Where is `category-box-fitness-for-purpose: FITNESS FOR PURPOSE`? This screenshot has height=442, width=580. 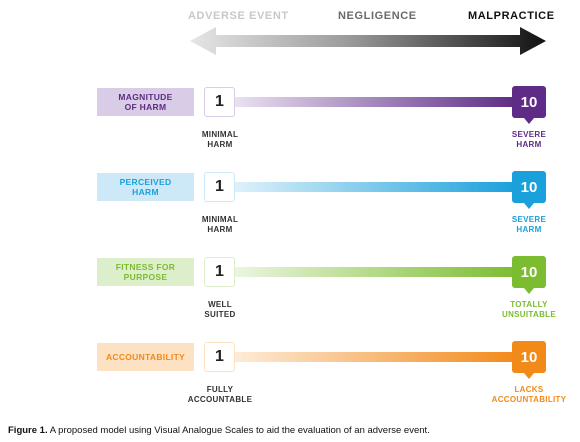
category-box-fitness-for-purpose: FITNESS FOR PURPOSE is located at coordinates (145, 272).